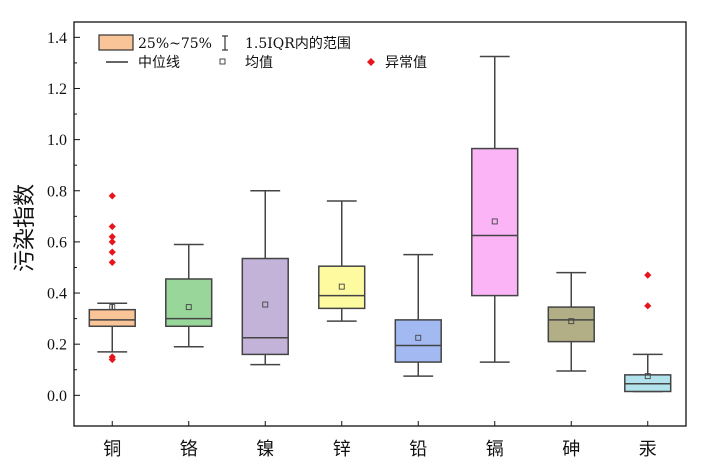  What do you see at coordinates (57, 242) in the screenshot?
I see `y-tick-label: 0.6` at bounding box center [57, 242].